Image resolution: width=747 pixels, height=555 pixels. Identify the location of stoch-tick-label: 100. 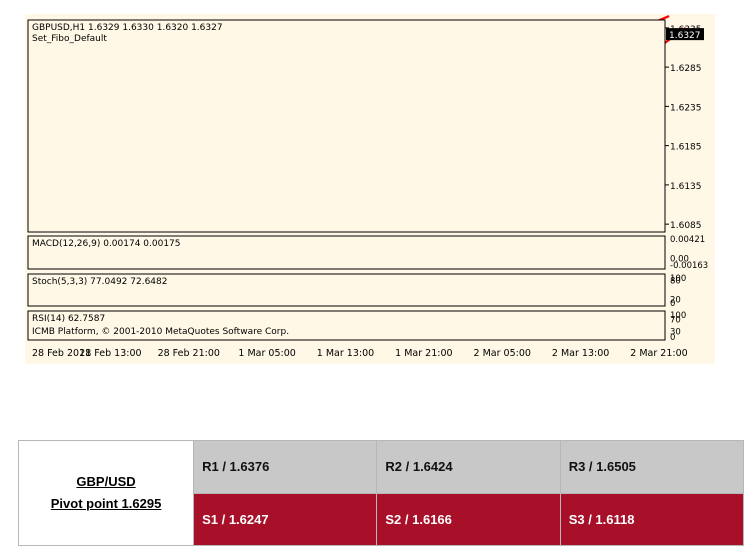
(678, 279).